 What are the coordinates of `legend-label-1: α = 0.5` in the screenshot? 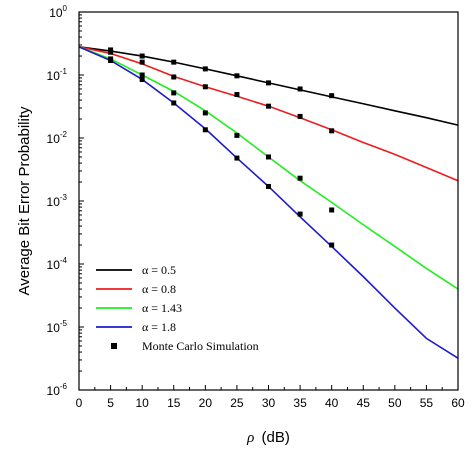 It's located at (159, 270).